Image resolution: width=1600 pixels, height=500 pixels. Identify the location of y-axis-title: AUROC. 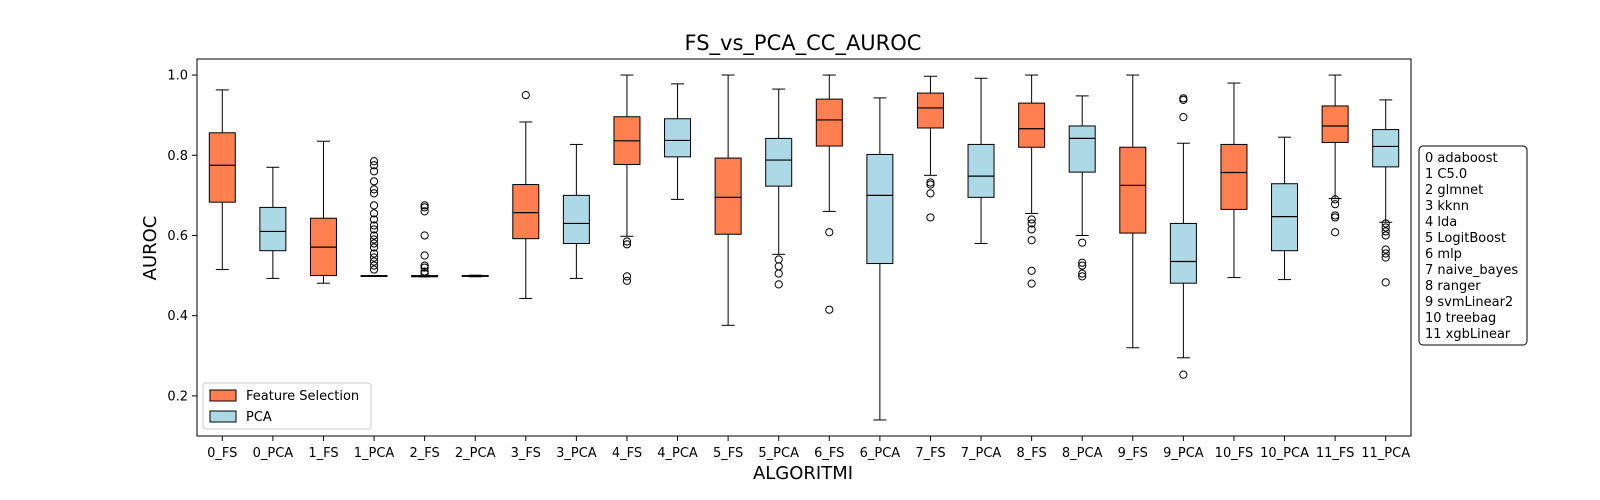
(150, 248).